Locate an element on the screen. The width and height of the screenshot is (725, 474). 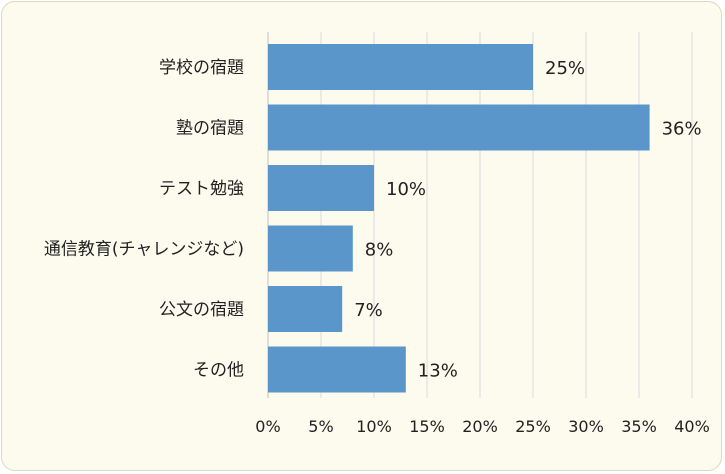
category-label: 学校の宿題 is located at coordinates (201, 68).